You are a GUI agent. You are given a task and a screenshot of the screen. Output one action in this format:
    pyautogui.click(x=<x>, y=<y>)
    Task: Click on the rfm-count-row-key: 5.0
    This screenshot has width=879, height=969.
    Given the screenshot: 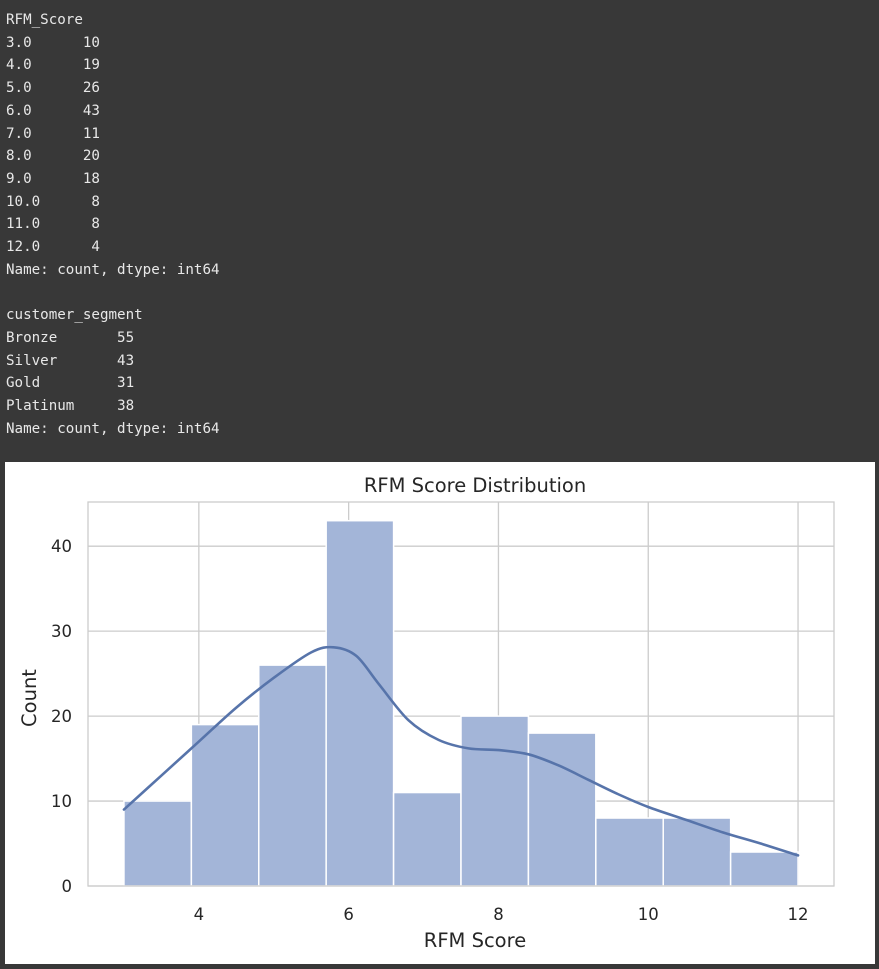 What is the action you would take?
    pyautogui.click(x=19, y=88)
    